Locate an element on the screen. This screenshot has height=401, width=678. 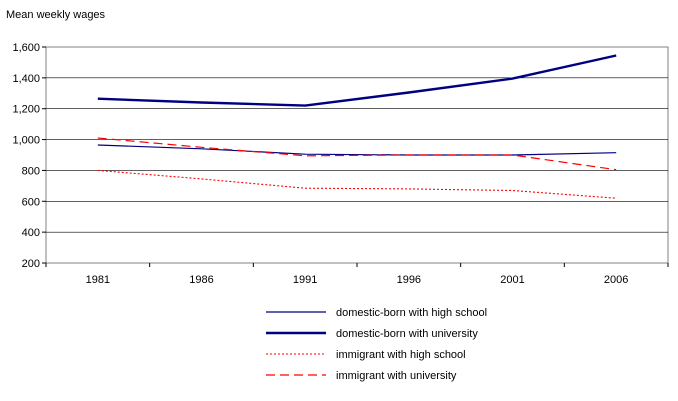
x-tick-label: 1996 is located at coordinates (409, 280).